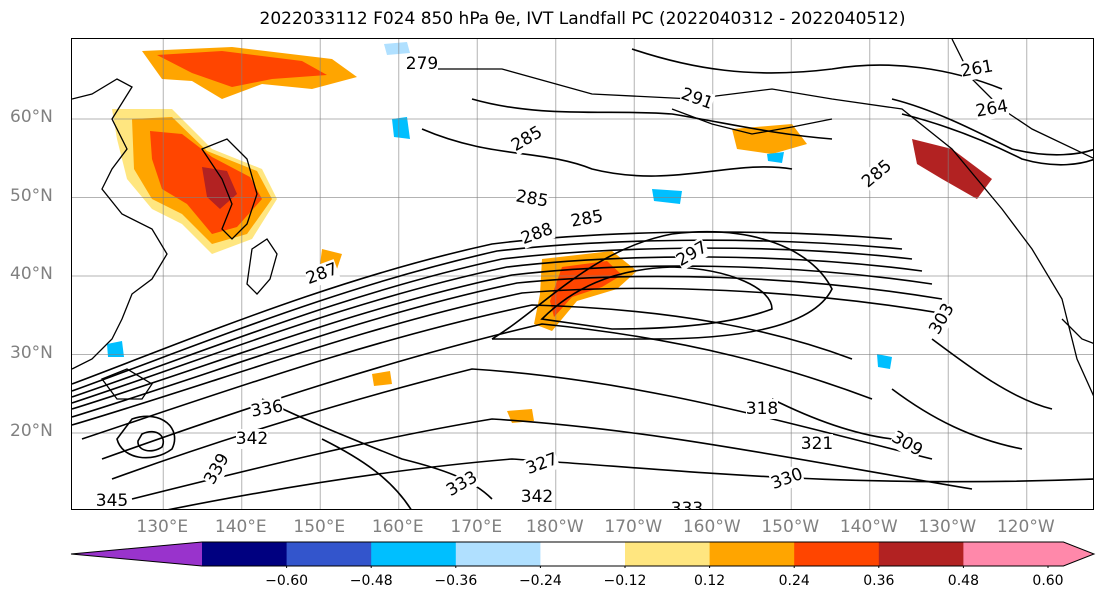  I want to click on longitude-label: 130°W, so click(947, 527).